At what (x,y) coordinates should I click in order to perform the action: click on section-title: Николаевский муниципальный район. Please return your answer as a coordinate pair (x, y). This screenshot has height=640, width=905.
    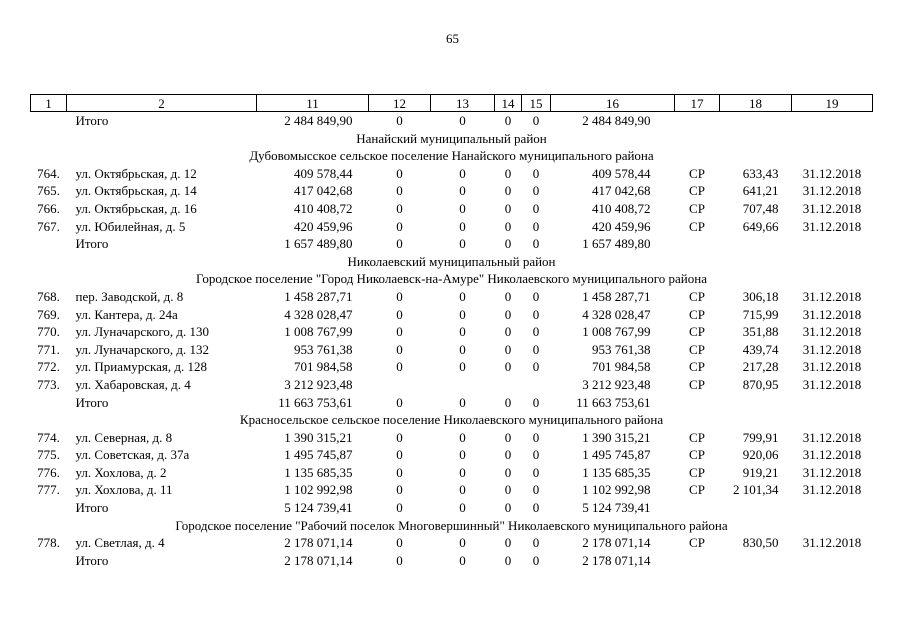
    Looking at the image, I should click on (451, 261).